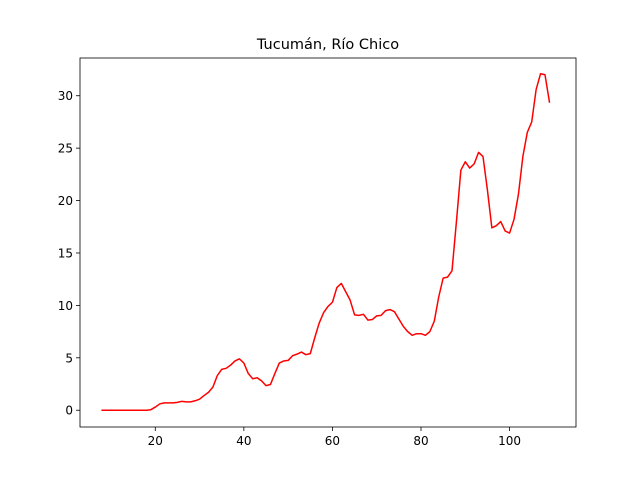 This screenshot has height=480, width=640. Describe the element at coordinates (509, 441) in the screenshot. I see `x-tick-label: 100` at that location.